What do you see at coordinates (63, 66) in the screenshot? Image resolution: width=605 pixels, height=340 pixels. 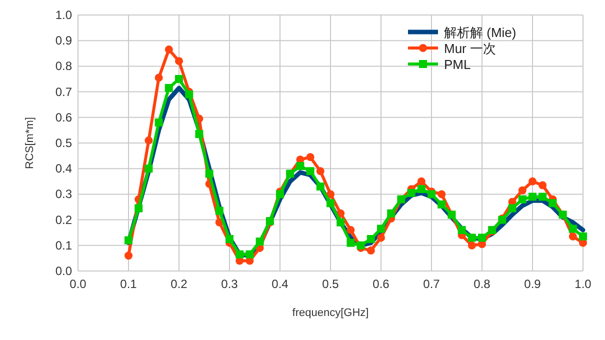 I see `y-tick-label: 0.8` at bounding box center [63, 66].